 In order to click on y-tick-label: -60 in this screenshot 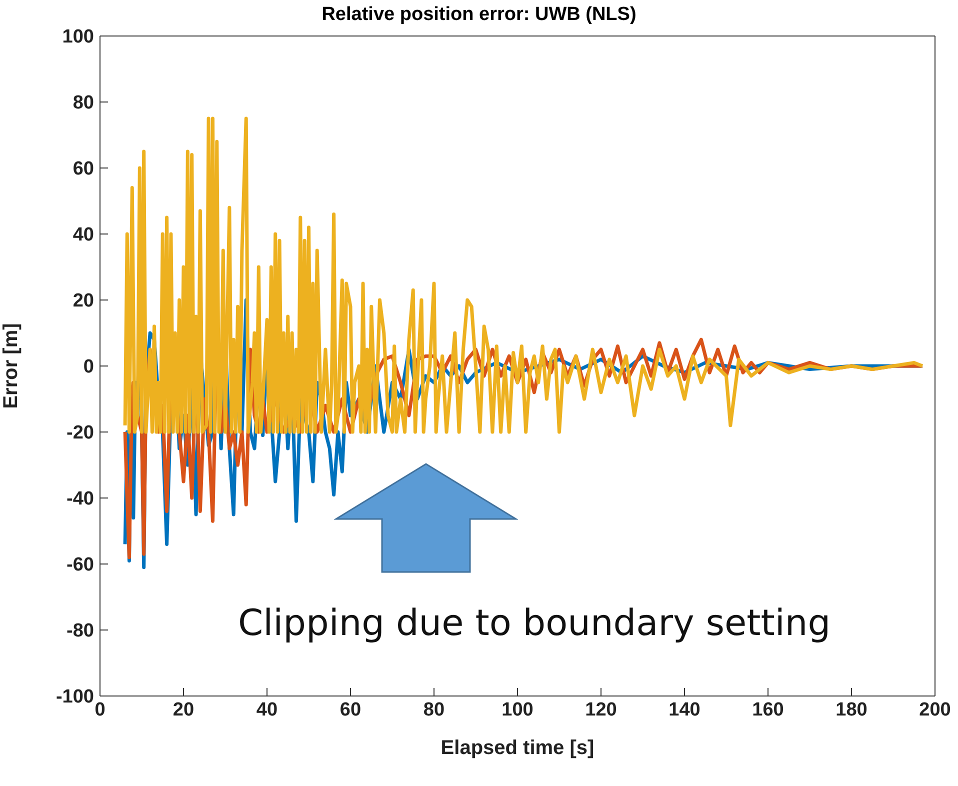, I will do `click(80, 565)`.